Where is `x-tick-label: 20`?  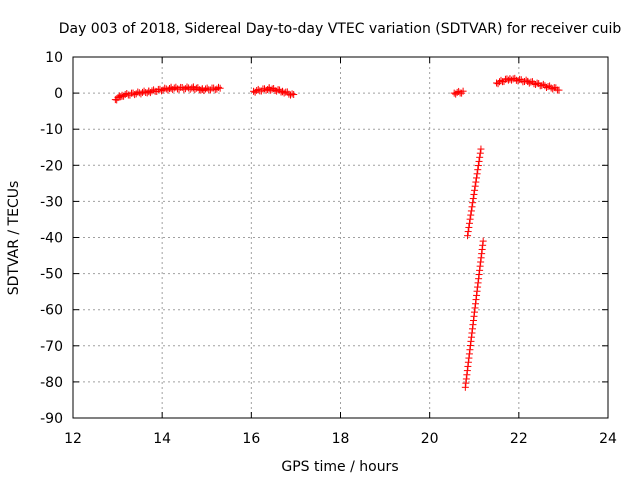 x-tick-label: 20 is located at coordinates (430, 439).